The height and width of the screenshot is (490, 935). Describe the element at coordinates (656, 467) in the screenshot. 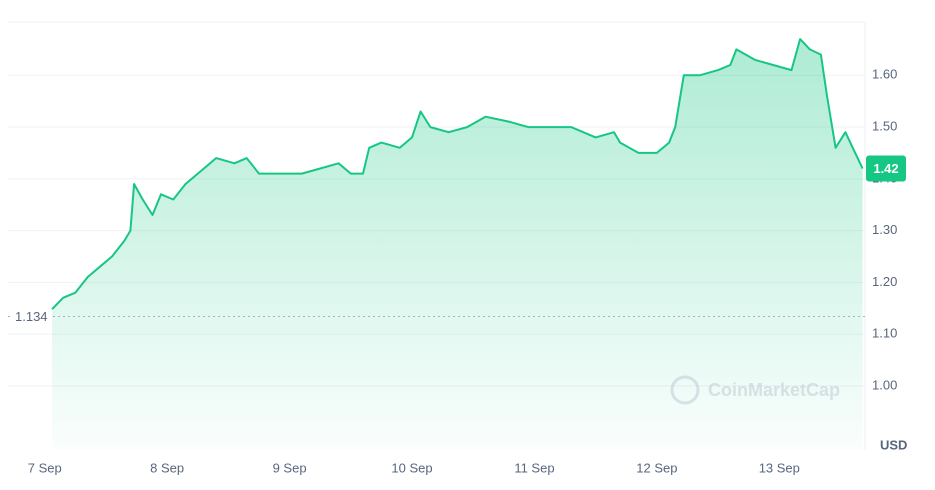

I see `x-tick-label: 12 Sep` at that location.